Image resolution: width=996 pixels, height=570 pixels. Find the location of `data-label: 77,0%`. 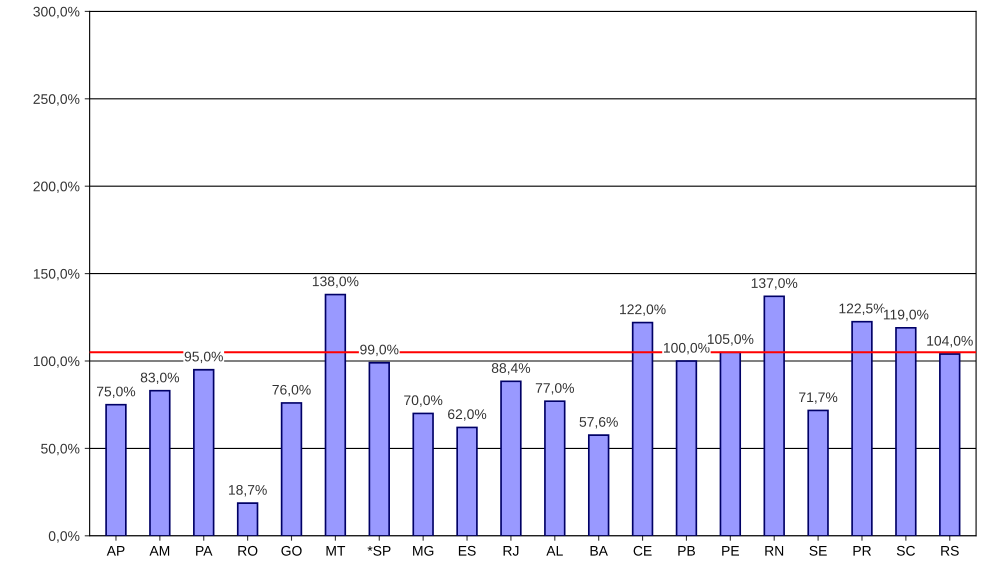

data-label: 77,0% is located at coordinates (555, 389).